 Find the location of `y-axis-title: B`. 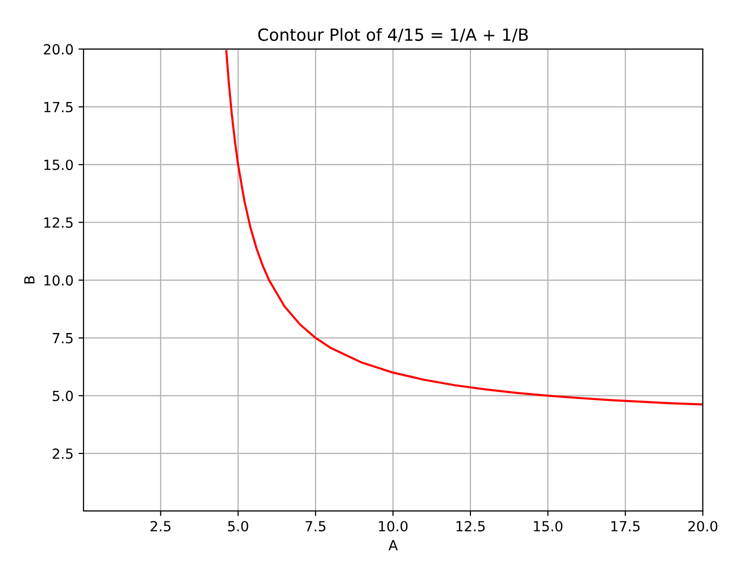

y-axis-title: B is located at coordinates (29, 280).